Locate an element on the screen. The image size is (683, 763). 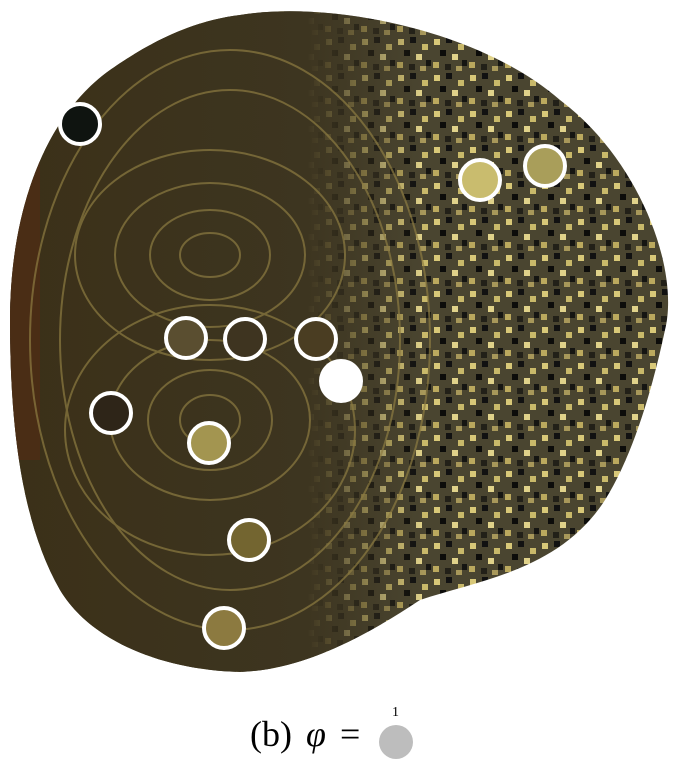
caption-swatch is located at coordinates (396, 742).